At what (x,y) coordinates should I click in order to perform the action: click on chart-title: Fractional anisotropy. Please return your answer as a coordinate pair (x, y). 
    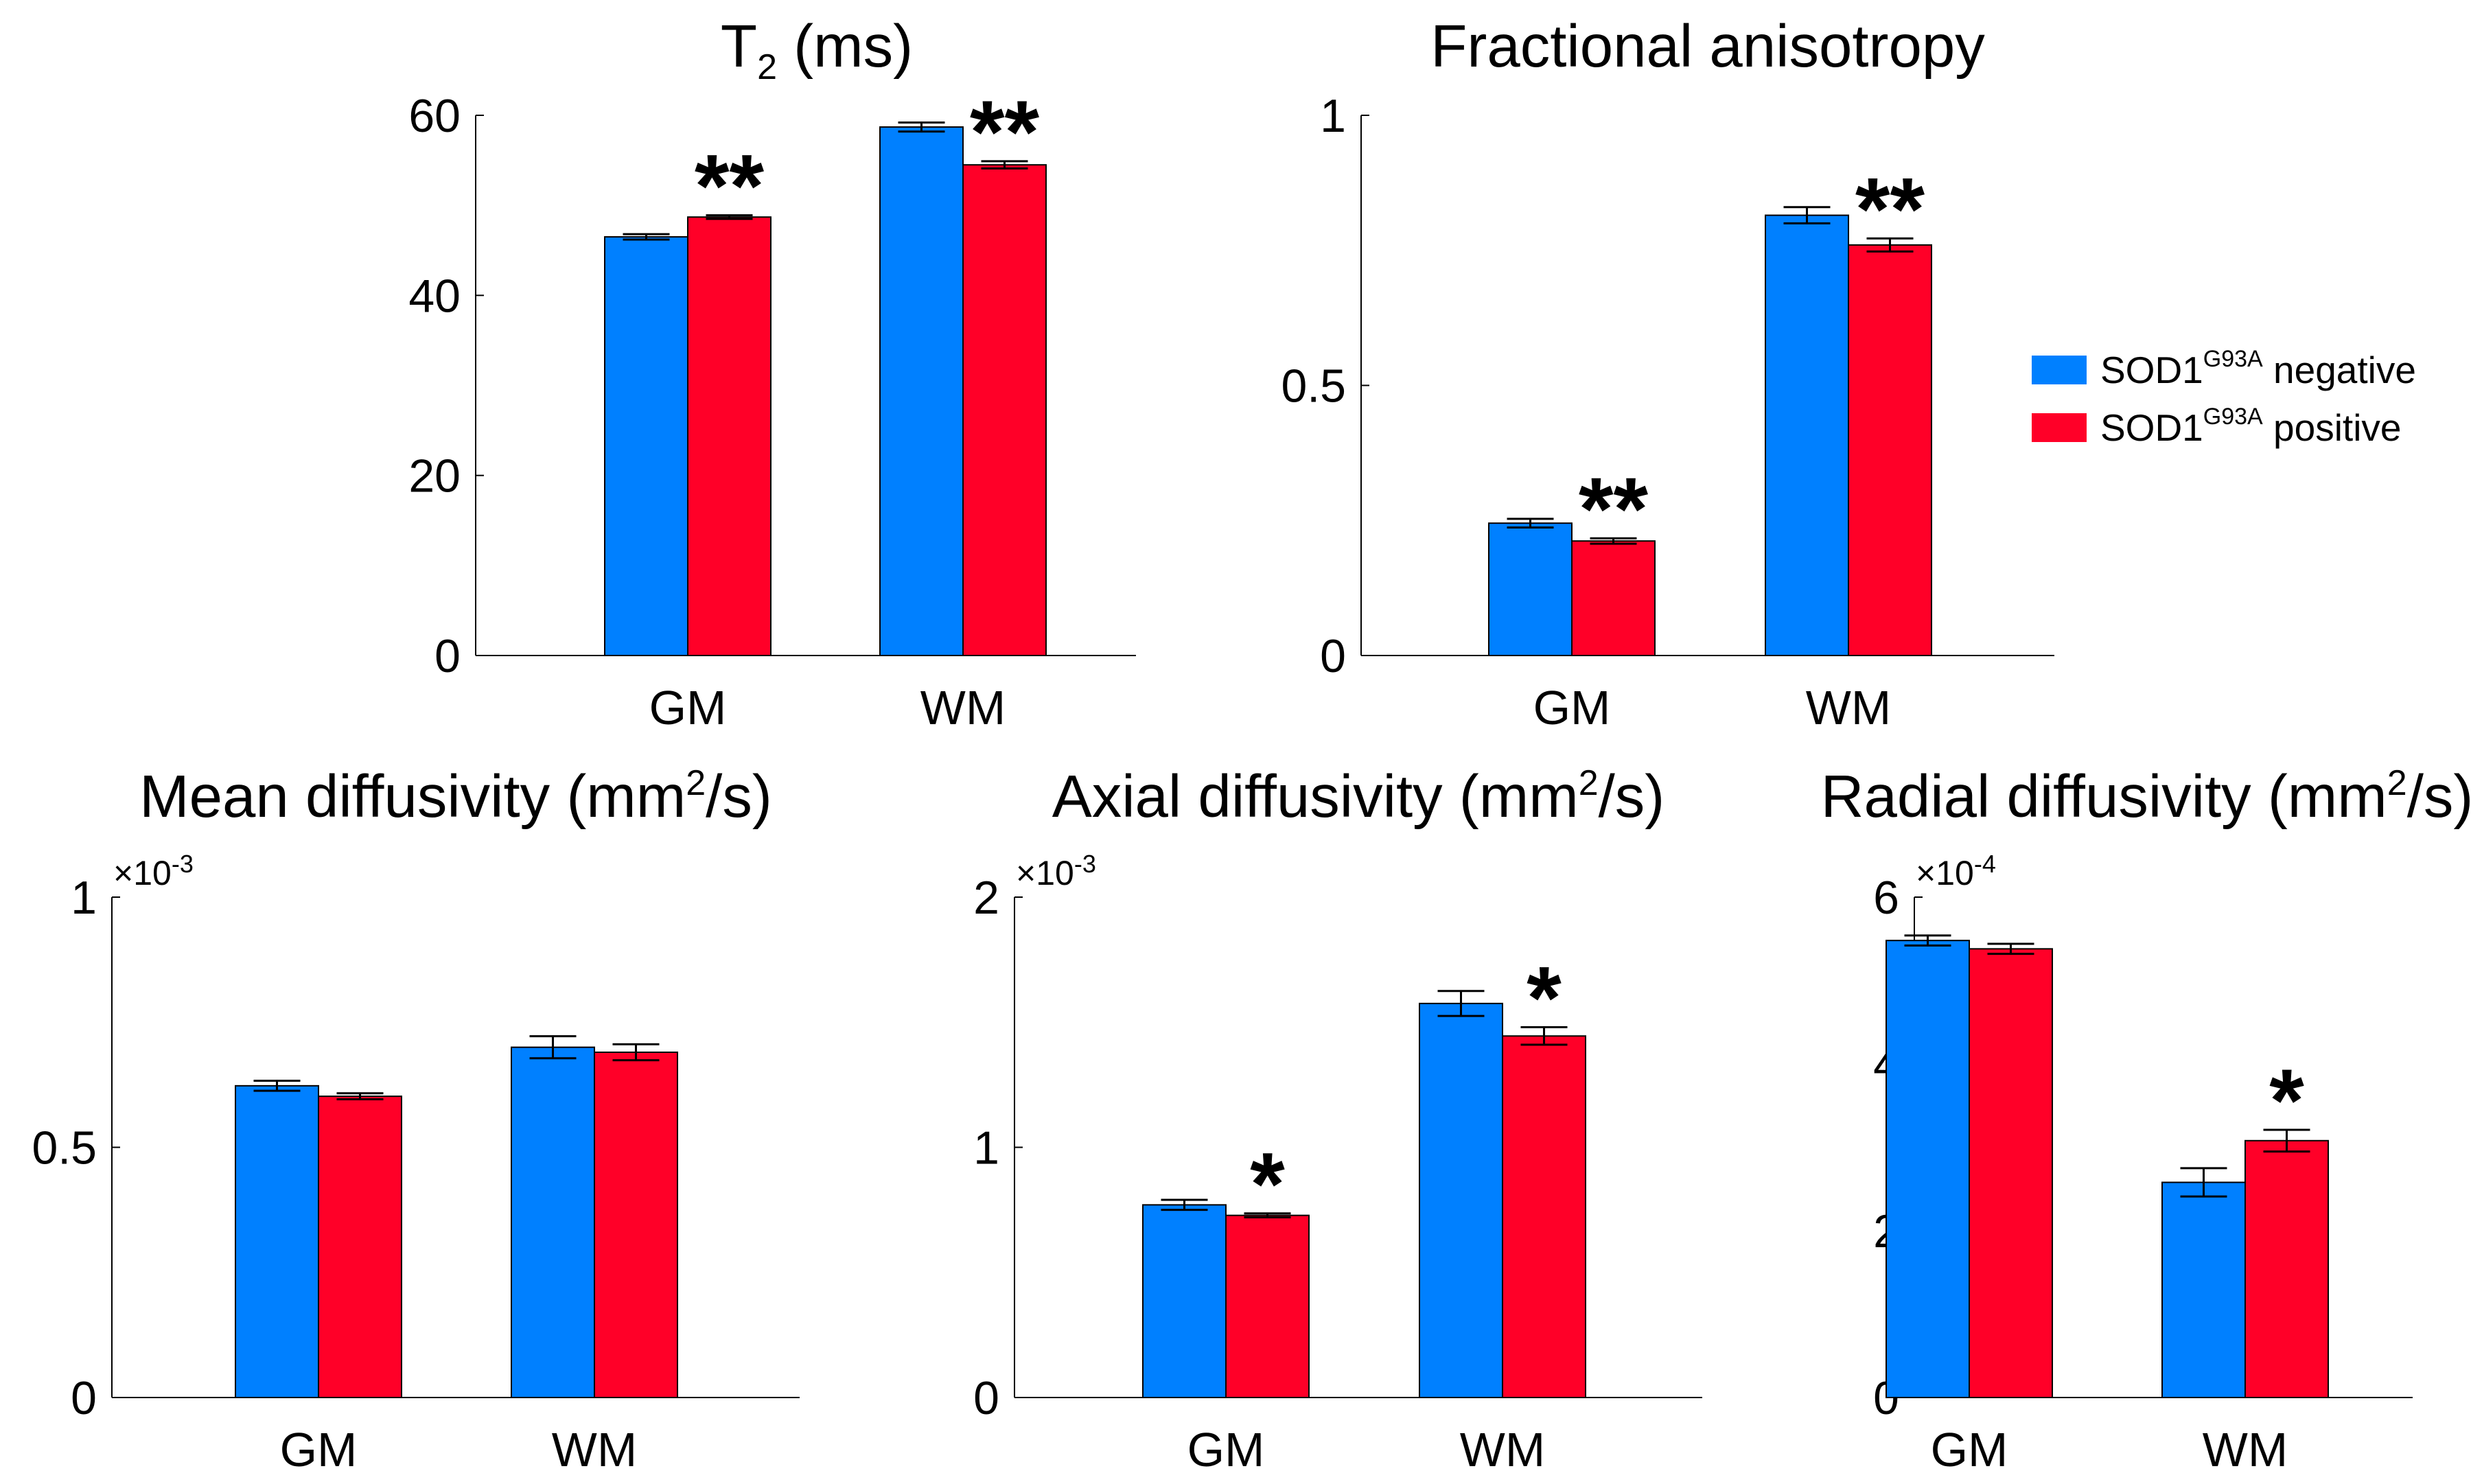
    Looking at the image, I should click on (1708, 46).